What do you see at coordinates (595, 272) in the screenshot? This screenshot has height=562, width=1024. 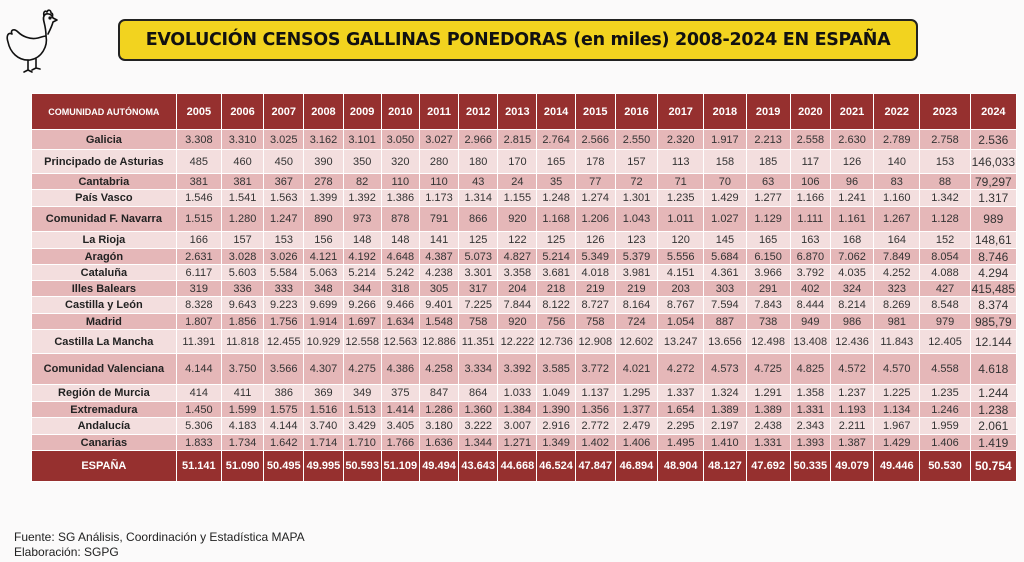 I see `value-cell-2015: 4.018` at bounding box center [595, 272].